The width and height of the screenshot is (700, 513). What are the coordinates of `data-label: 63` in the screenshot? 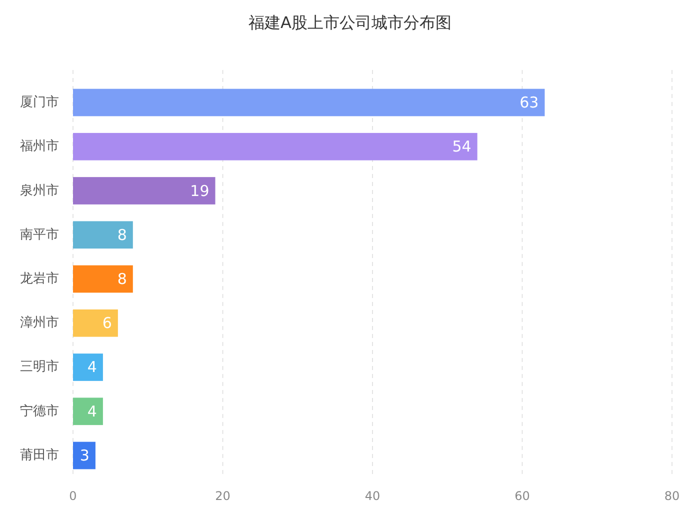 It's located at (529, 103).